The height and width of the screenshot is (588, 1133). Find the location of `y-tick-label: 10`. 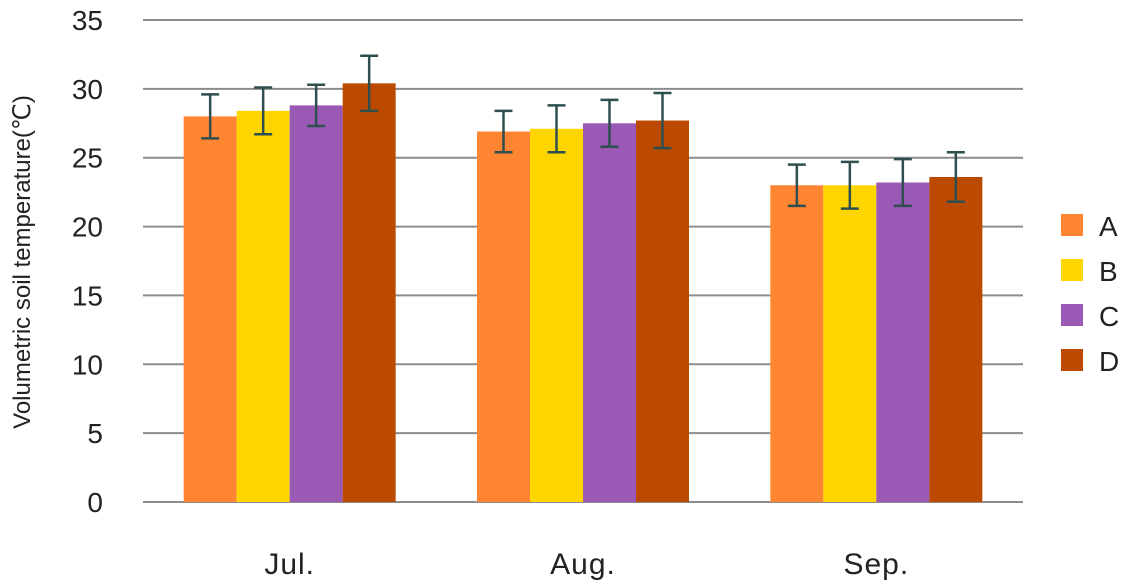

y-tick-label: 10 is located at coordinates (87, 364).